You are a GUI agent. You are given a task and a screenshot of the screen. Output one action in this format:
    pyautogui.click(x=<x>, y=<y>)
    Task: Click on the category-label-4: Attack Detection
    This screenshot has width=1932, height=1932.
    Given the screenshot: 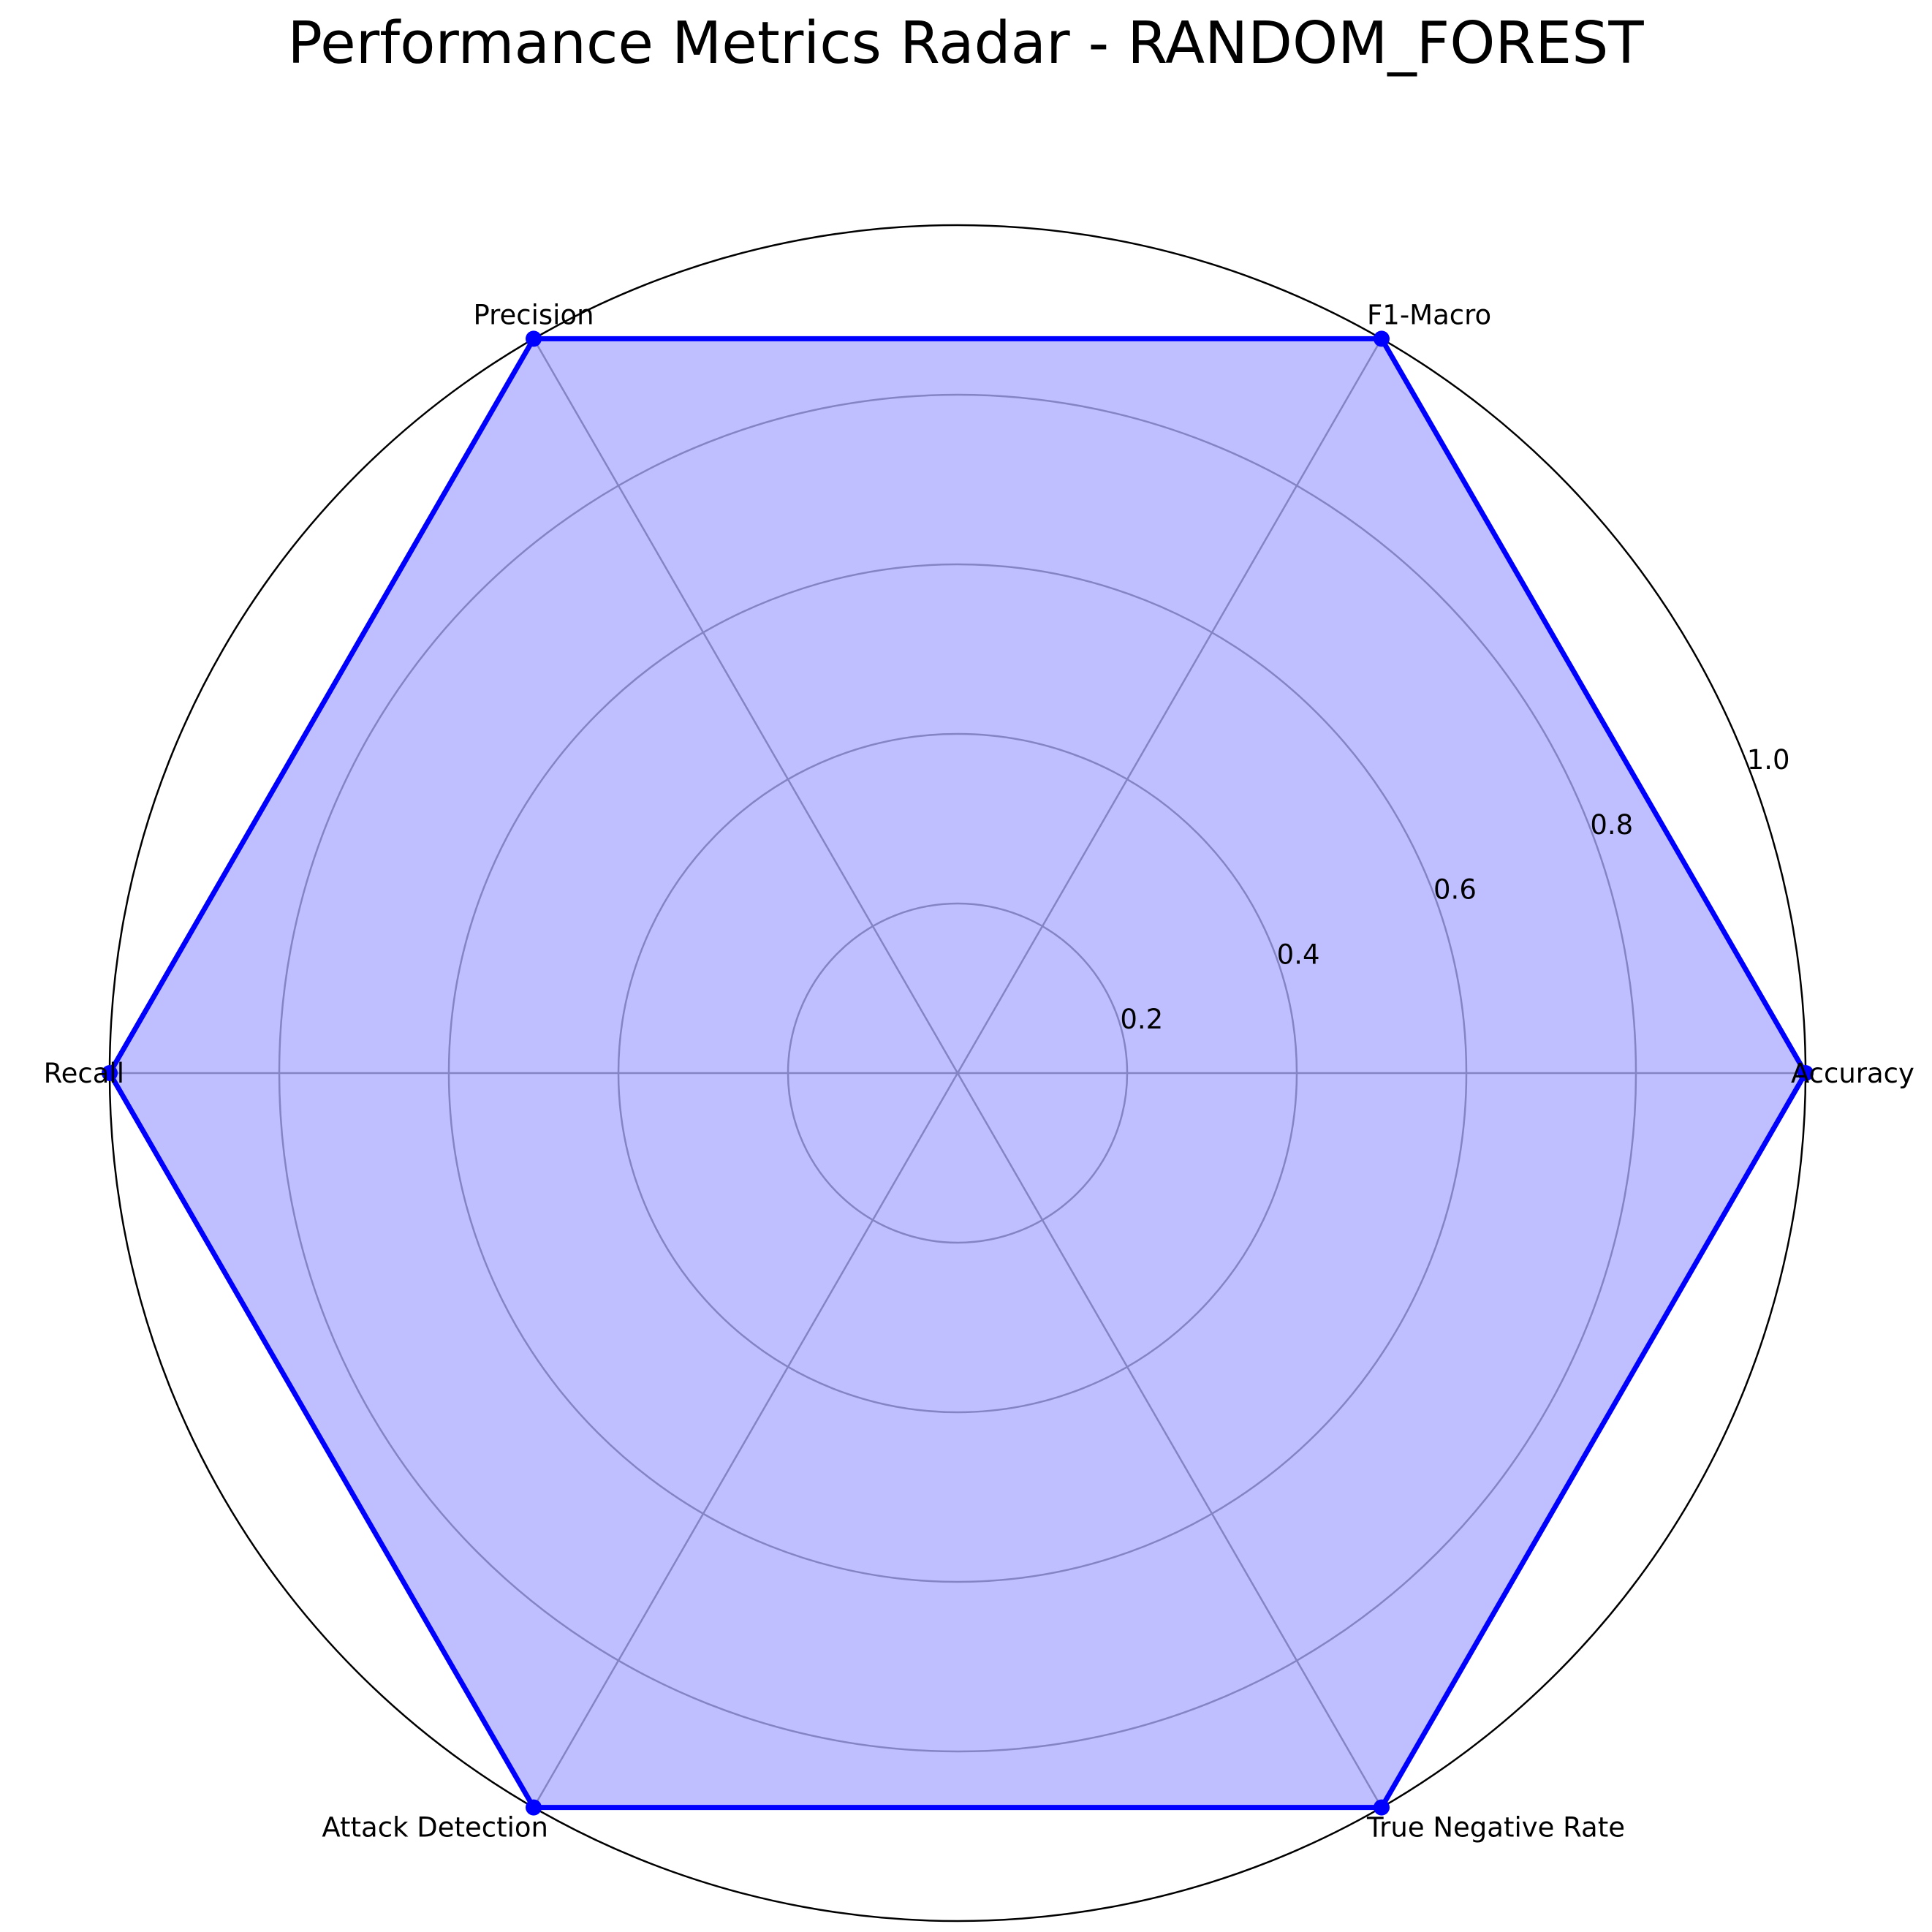 What is the action you would take?
    pyautogui.click(x=435, y=1828)
    